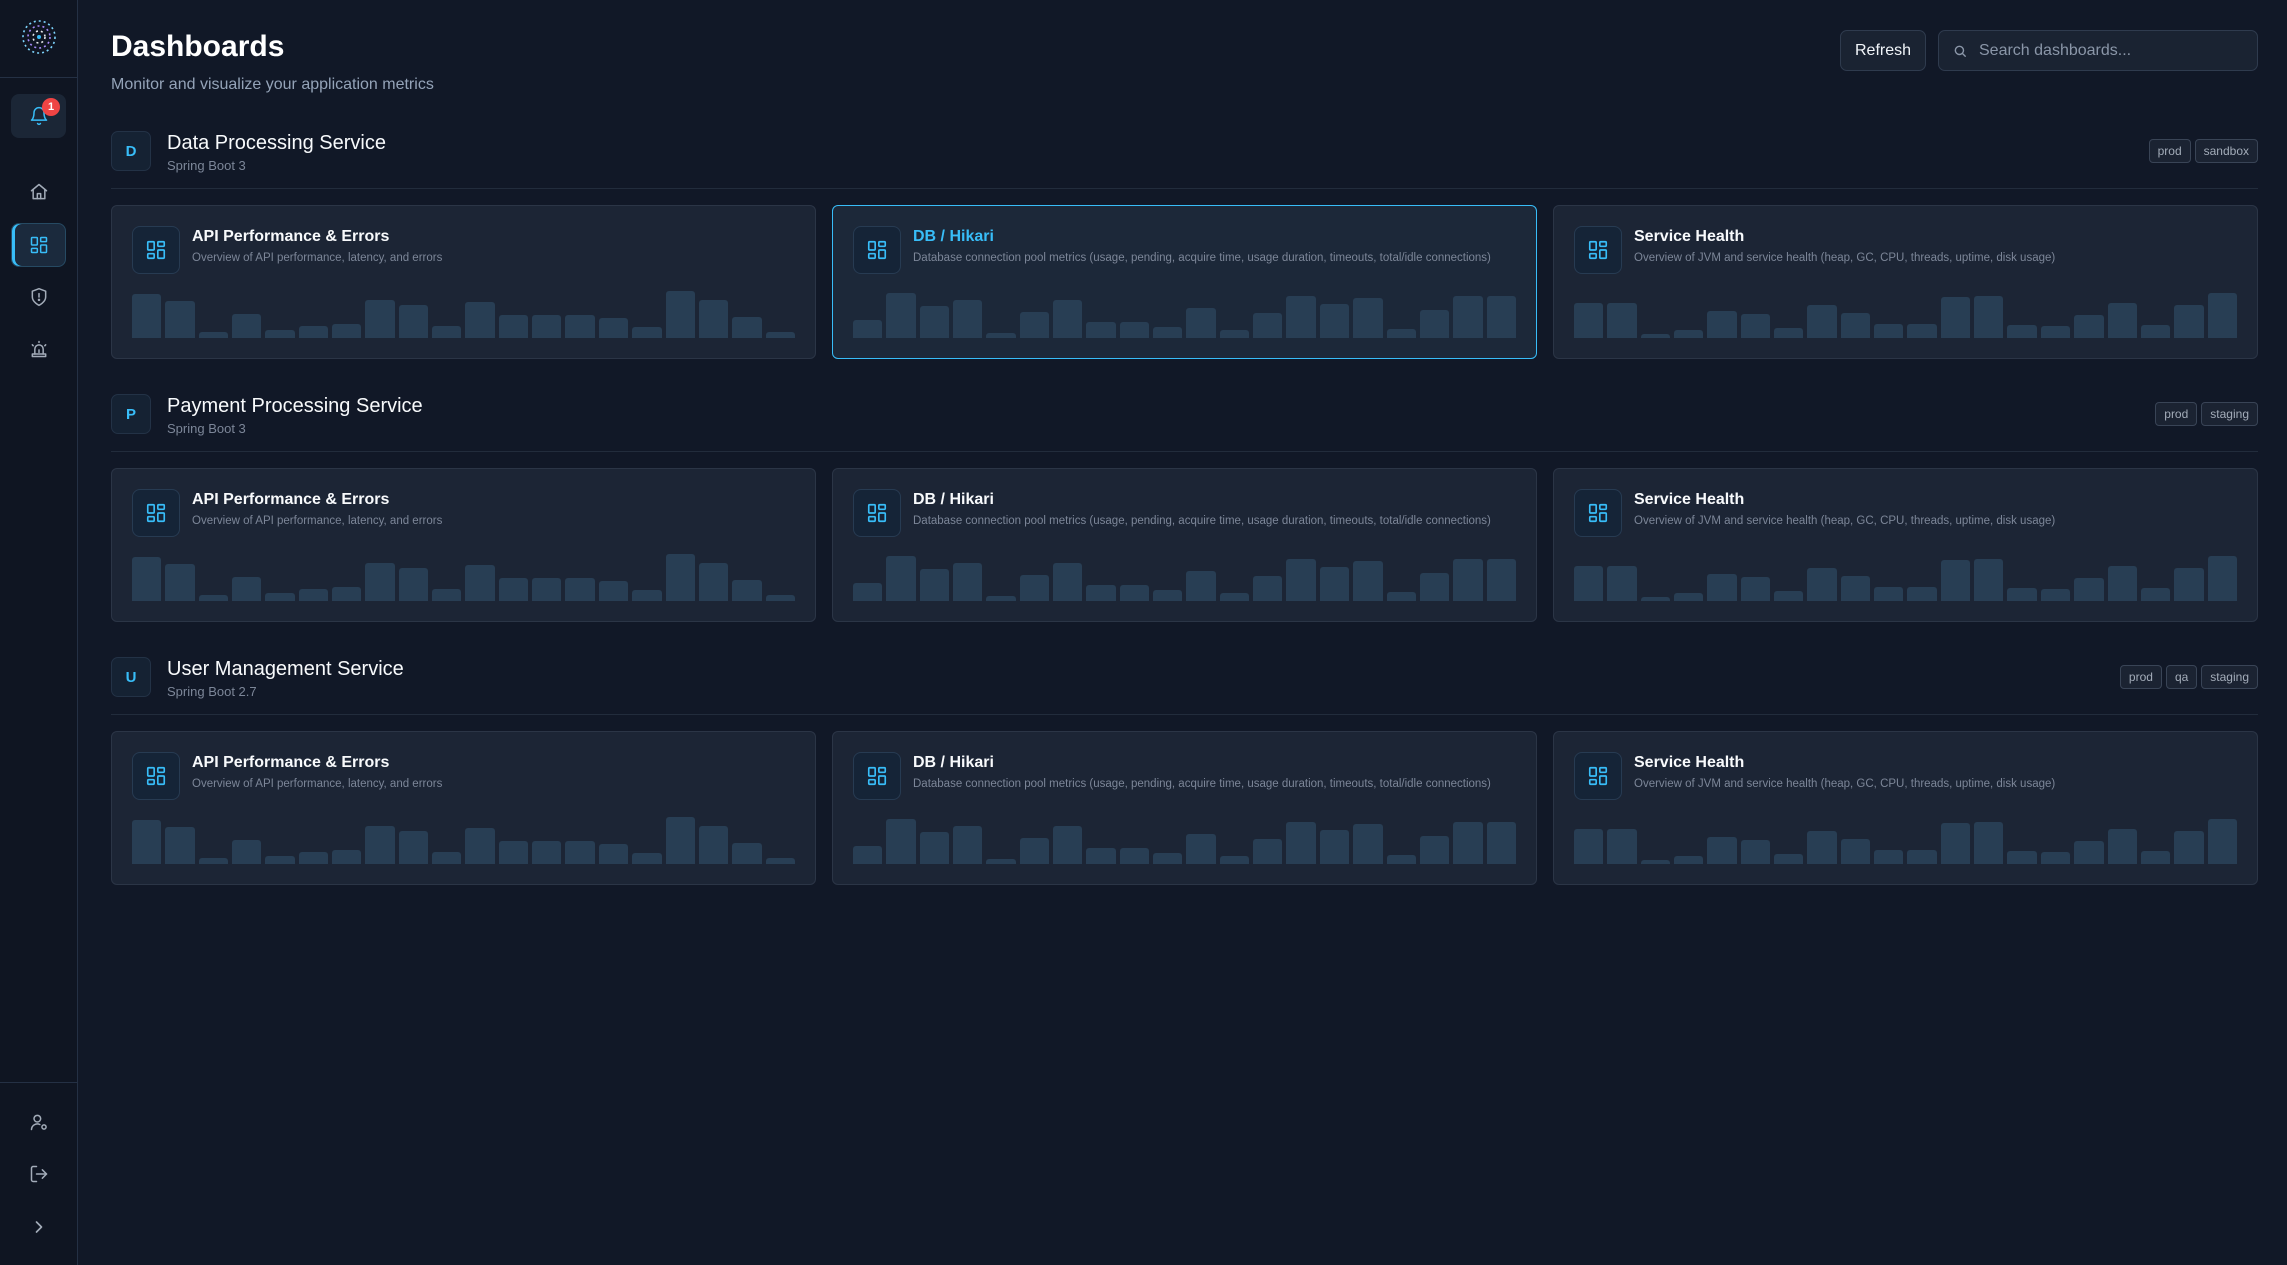  I want to click on env-tag: sandbox, so click(2226, 151).